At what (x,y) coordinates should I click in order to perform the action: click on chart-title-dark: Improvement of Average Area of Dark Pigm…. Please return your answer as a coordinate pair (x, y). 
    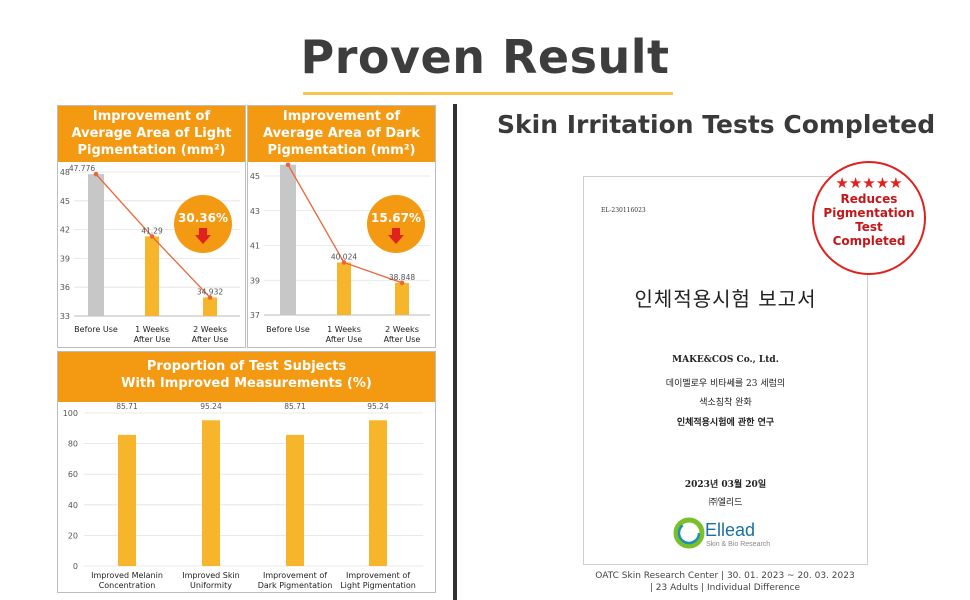
    Looking at the image, I should click on (341, 134).